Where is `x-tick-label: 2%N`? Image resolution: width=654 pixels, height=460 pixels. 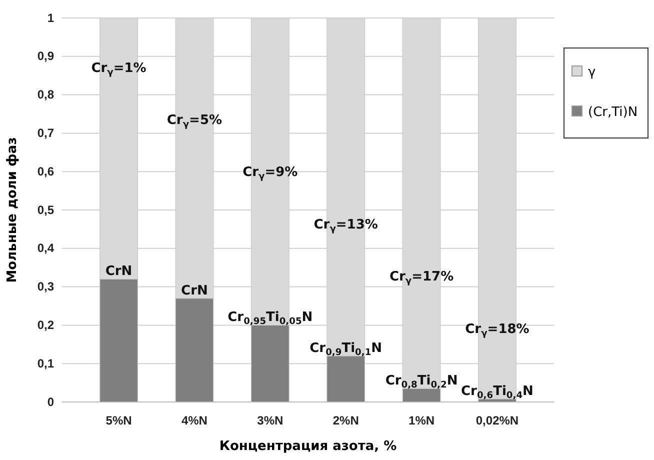
x-tick-label: 2%N is located at coordinates (345, 421).